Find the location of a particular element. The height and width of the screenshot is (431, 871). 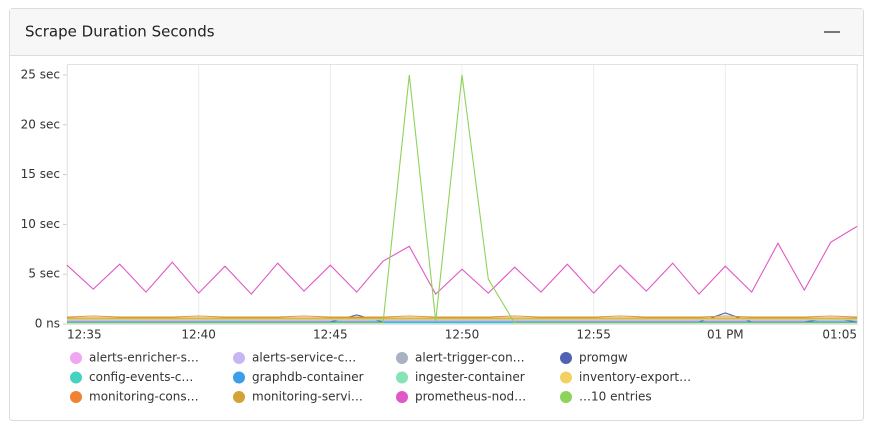

y-tick-label: 15 sec is located at coordinates (40, 174).